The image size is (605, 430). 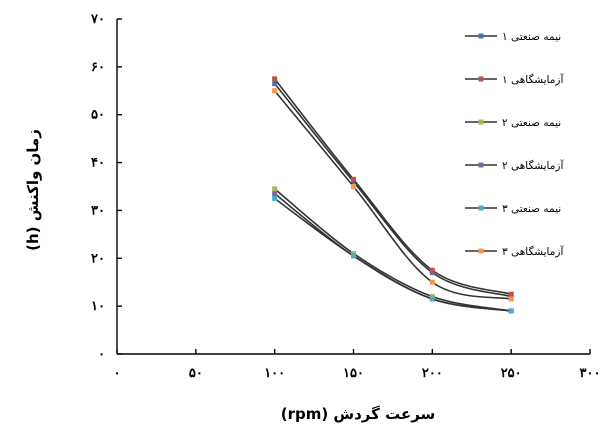 I want to click on y-tick-label: ۰, so click(x=101, y=354).